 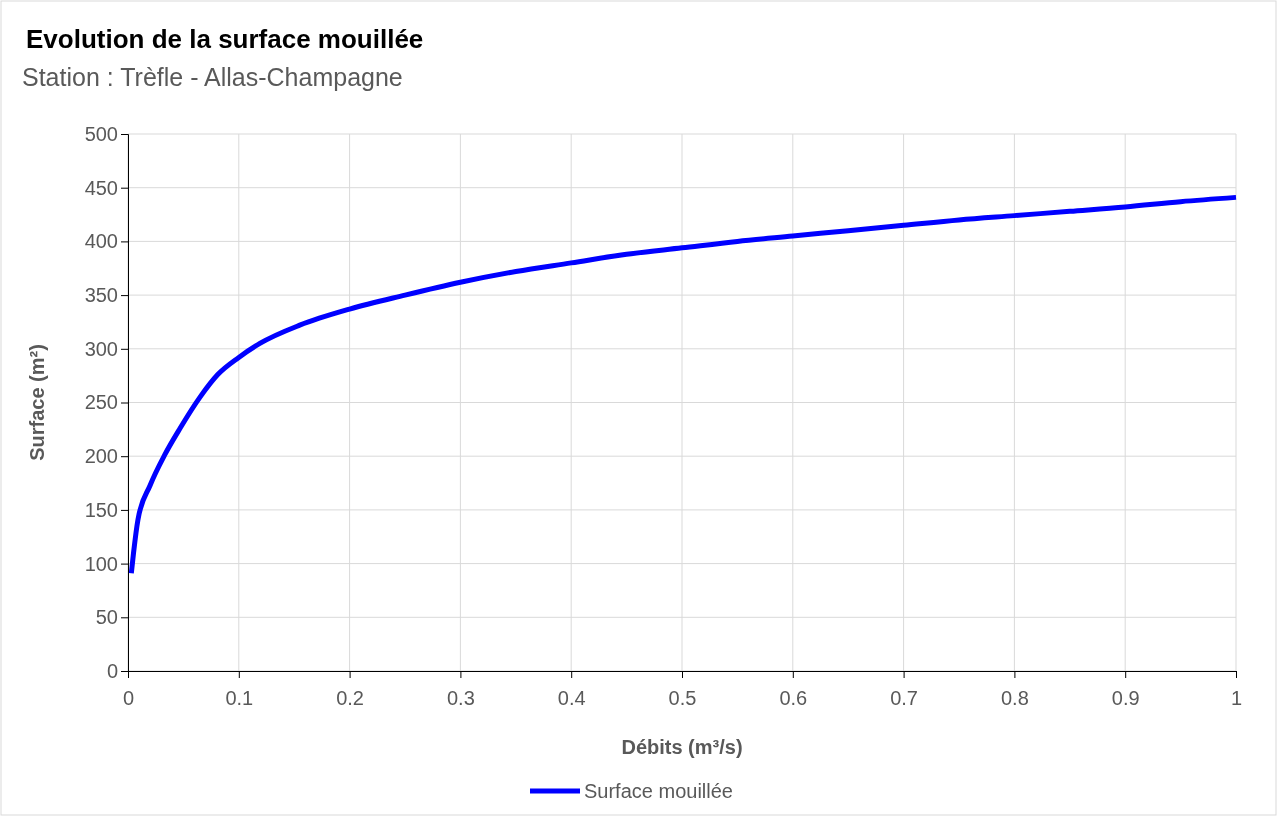 I want to click on x-tick-label: 0.1, so click(x=239, y=698).